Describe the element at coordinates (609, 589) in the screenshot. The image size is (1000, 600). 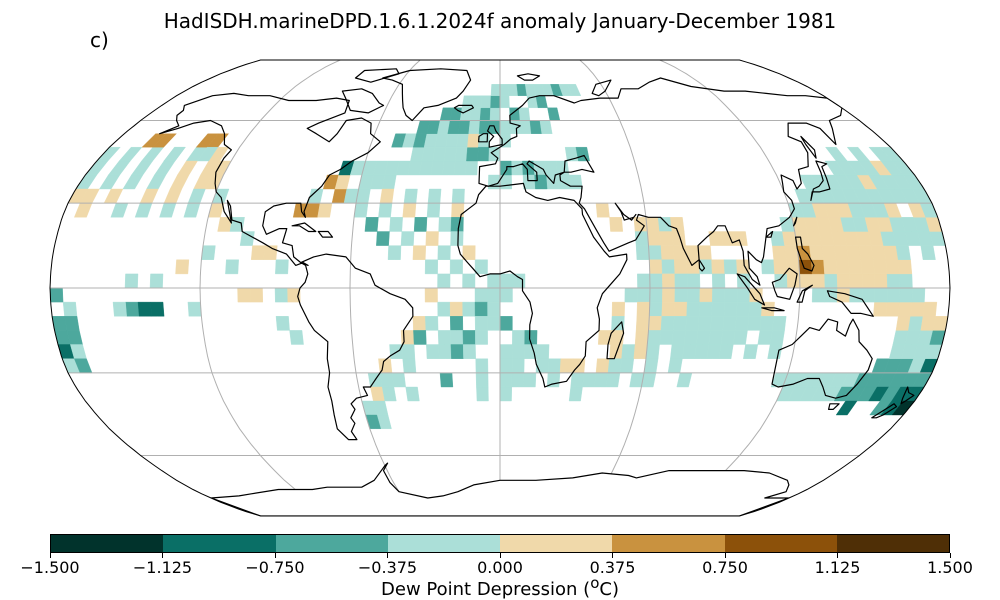
I see `colorbar-caption-unit: C)` at that location.